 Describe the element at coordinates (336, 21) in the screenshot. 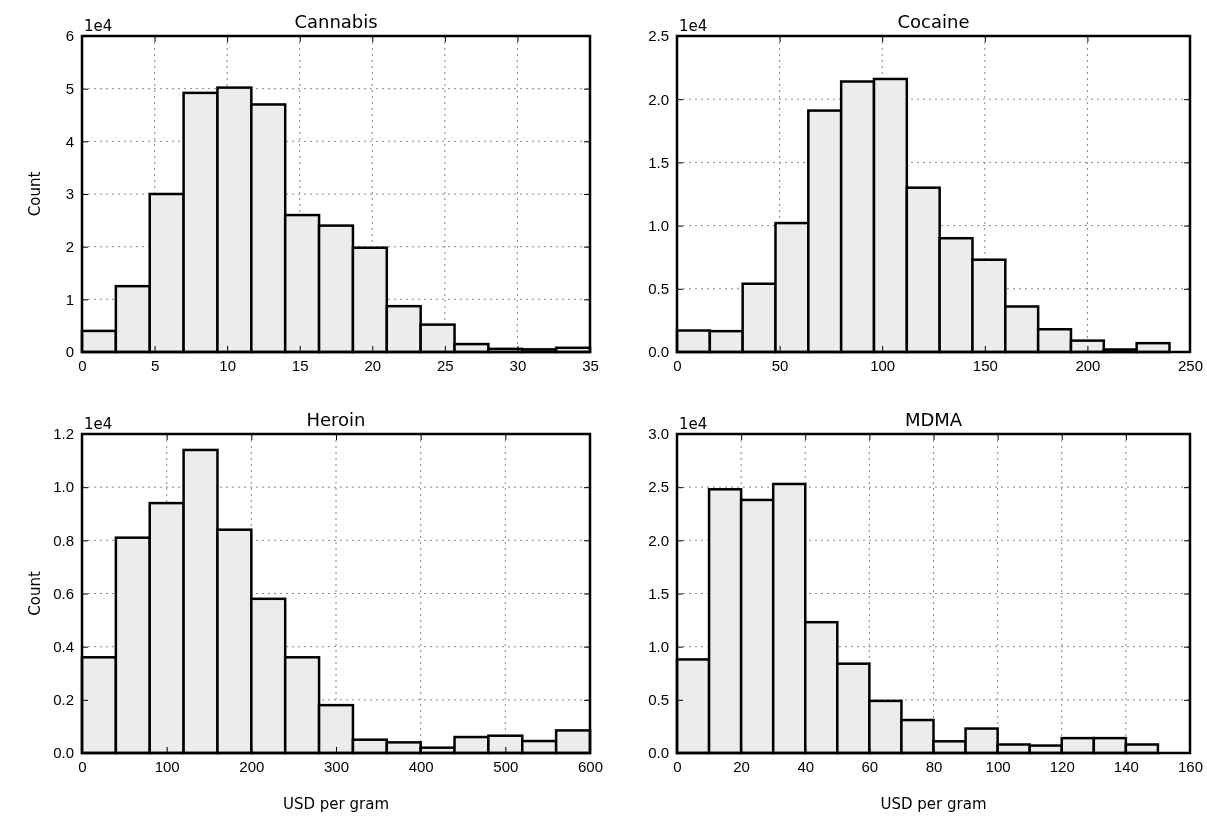

I see `chart-title: Cannabis` at that location.